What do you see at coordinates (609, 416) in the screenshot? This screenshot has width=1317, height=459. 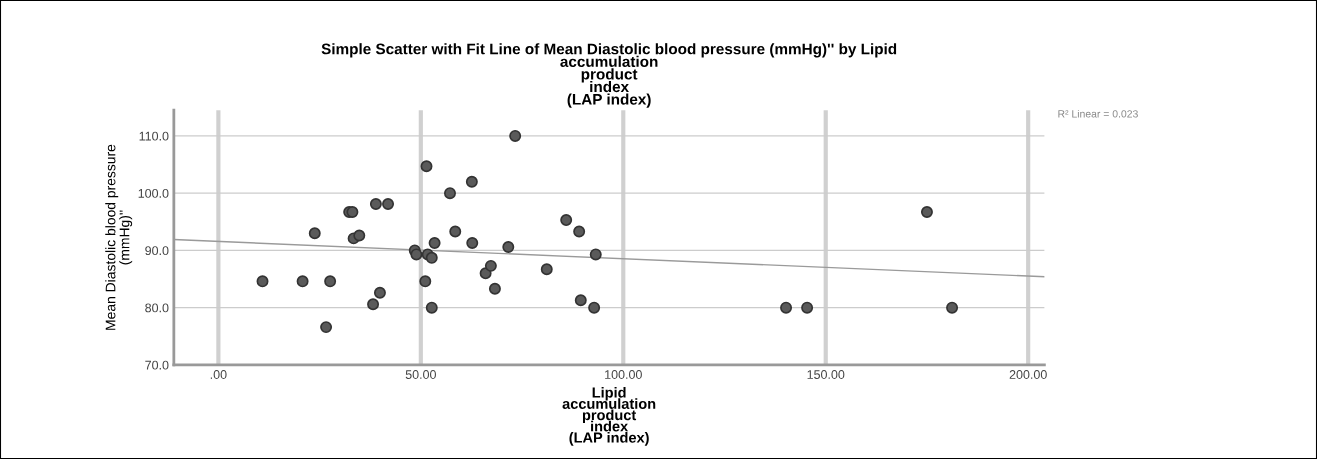 I see `x-axis-title: Lipid accumulation product index (LAP index)` at bounding box center [609, 416].